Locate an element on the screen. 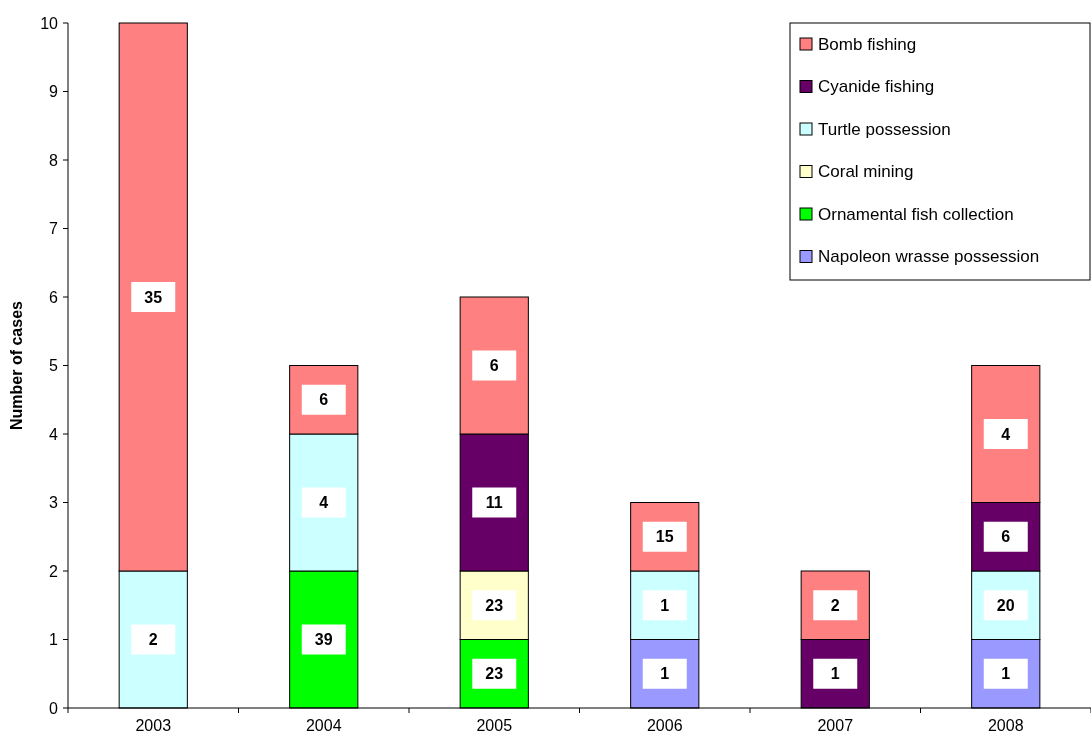 The width and height of the screenshot is (1091, 745). y-tick-label: 6 is located at coordinates (54, 297).